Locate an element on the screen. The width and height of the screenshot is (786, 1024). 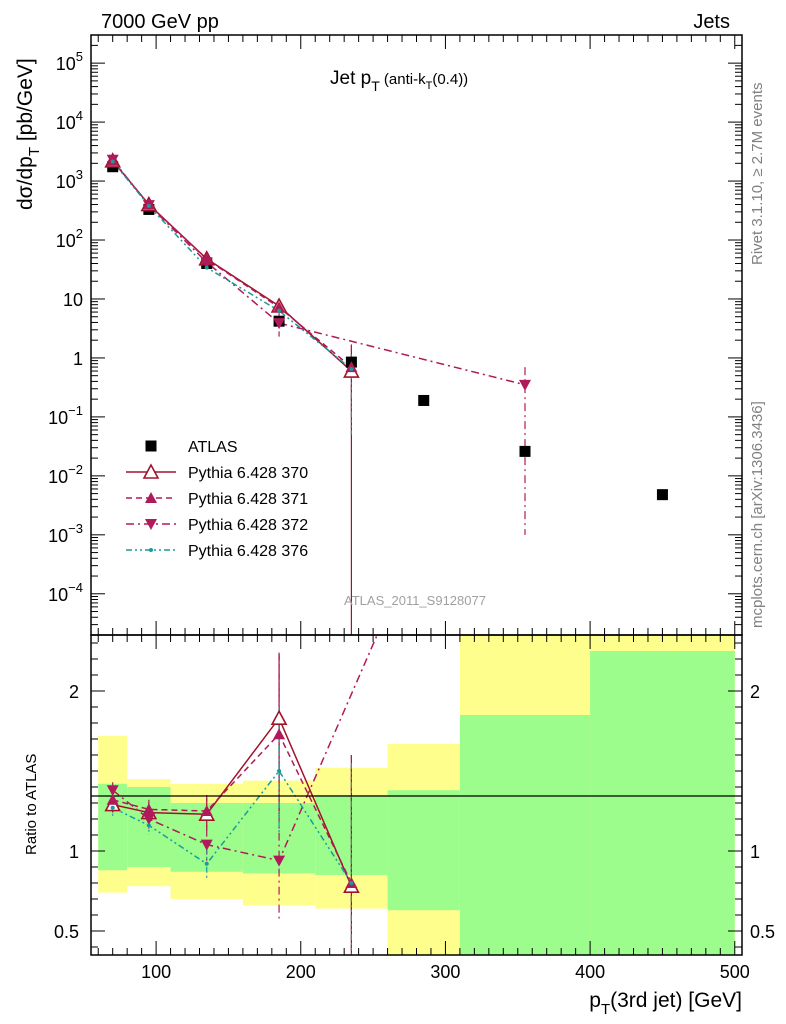
x-tick-label: 500 is located at coordinates (735, 972).